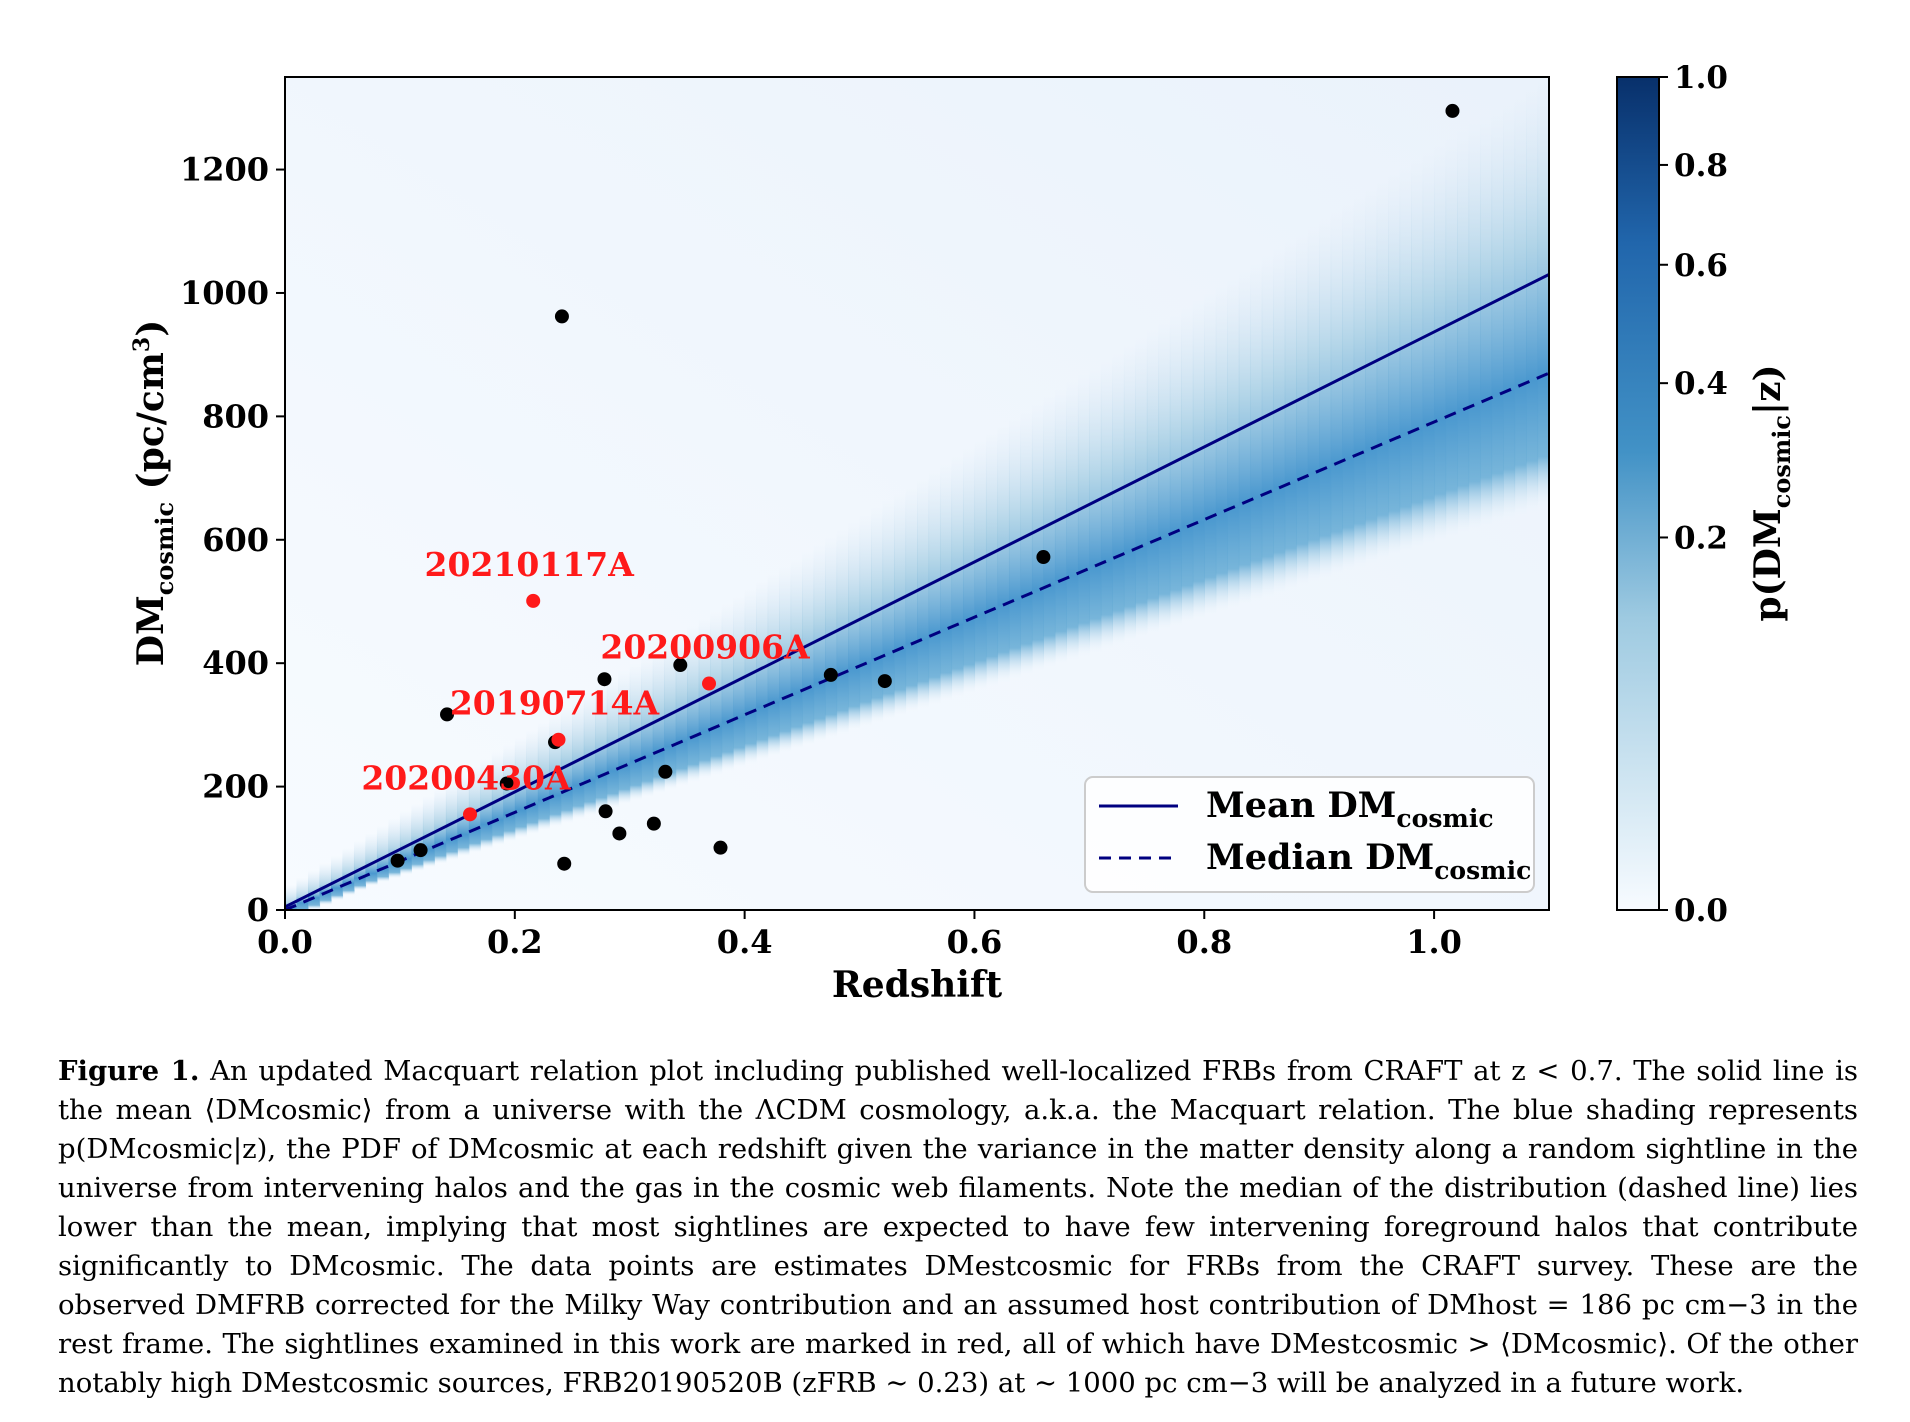 This screenshot has width=1910, height=1422. Describe the element at coordinates (235, 787) in the screenshot. I see `y-tick-label: 200` at that location.